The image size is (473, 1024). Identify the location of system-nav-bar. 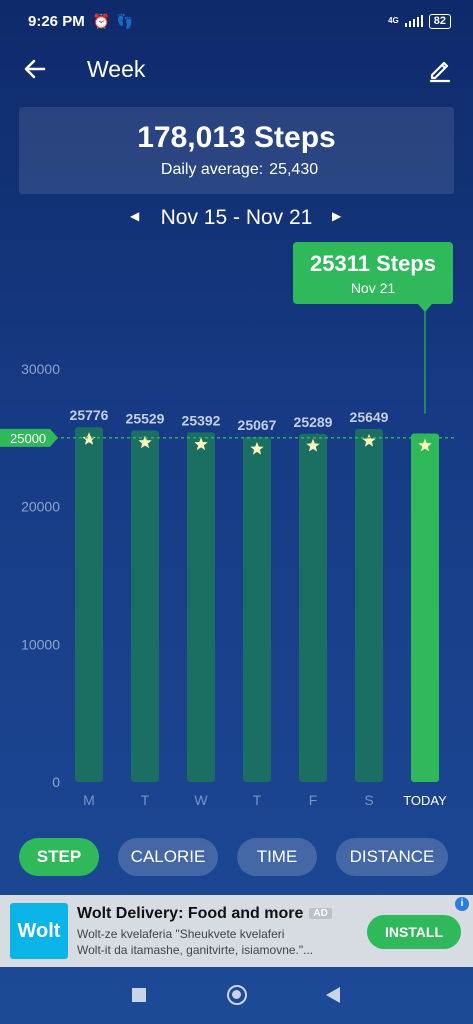
(236, 997).